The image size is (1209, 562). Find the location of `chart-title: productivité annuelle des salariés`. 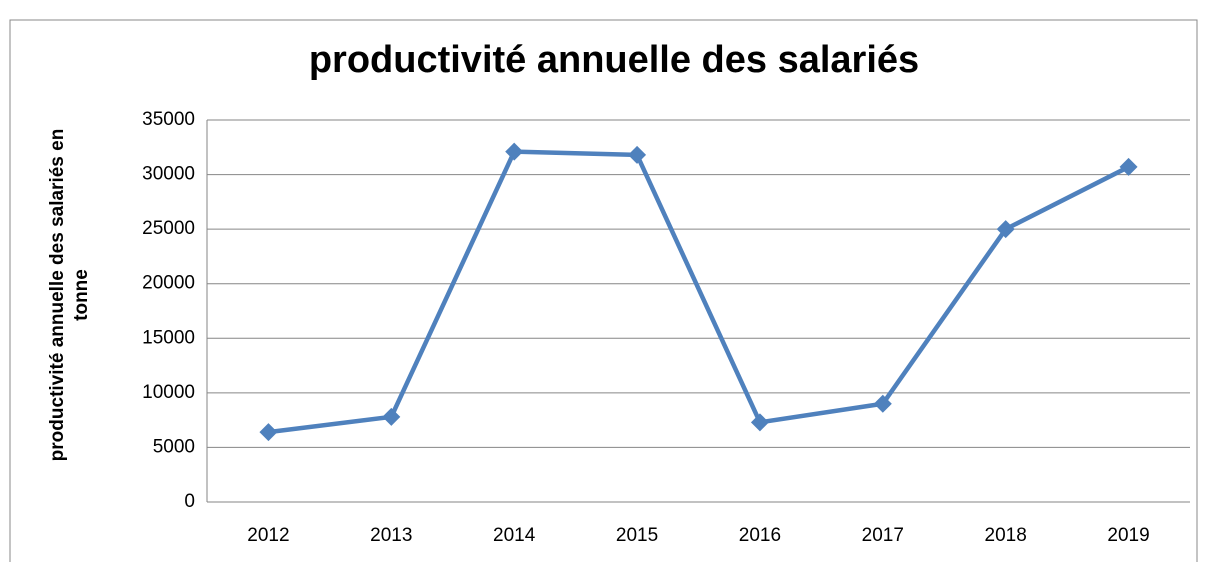

chart-title: productivité annuelle des salariés is located at coordinates (614, 60).